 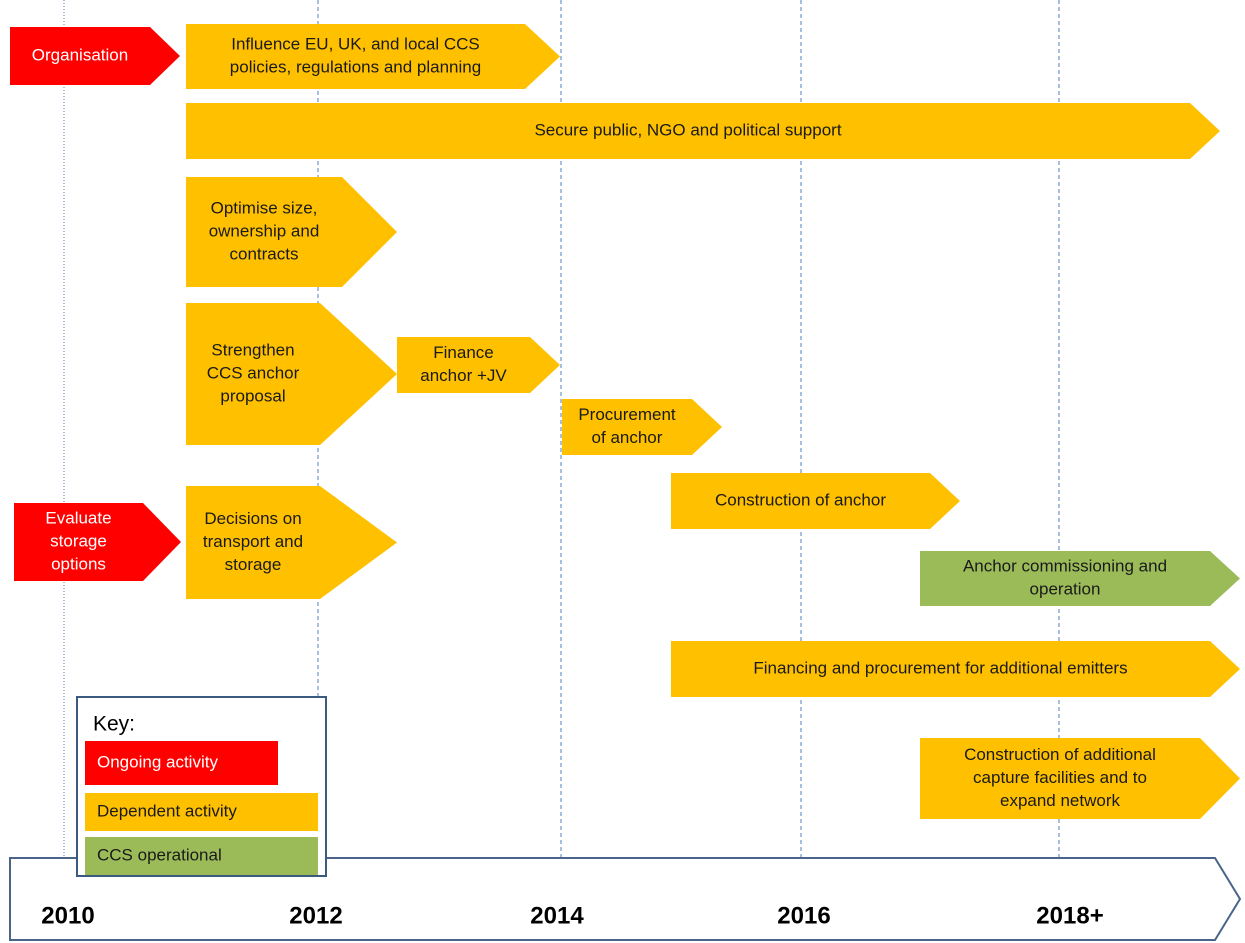 I want to click on activity-label: Evaluate, so click(x=78, y=517).